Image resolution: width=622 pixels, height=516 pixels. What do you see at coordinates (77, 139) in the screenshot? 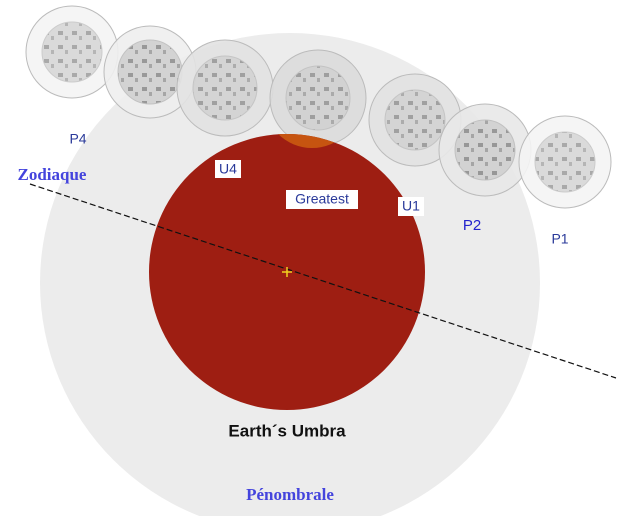
I see `contact-label: P4` at bounding box center [77, 139].